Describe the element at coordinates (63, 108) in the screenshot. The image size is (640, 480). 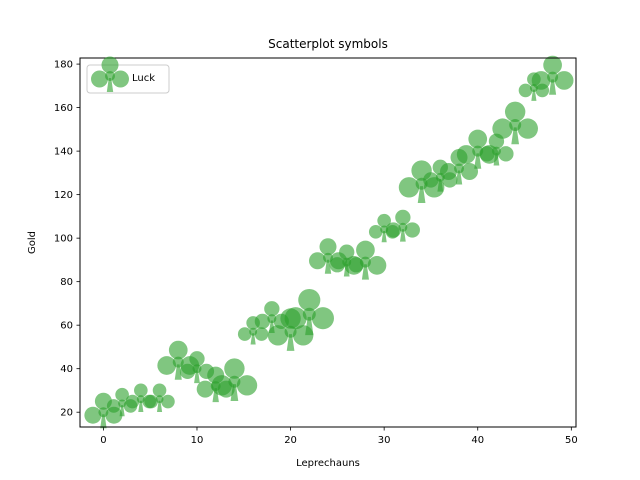
I see `y-tick-label: 160` at that location.